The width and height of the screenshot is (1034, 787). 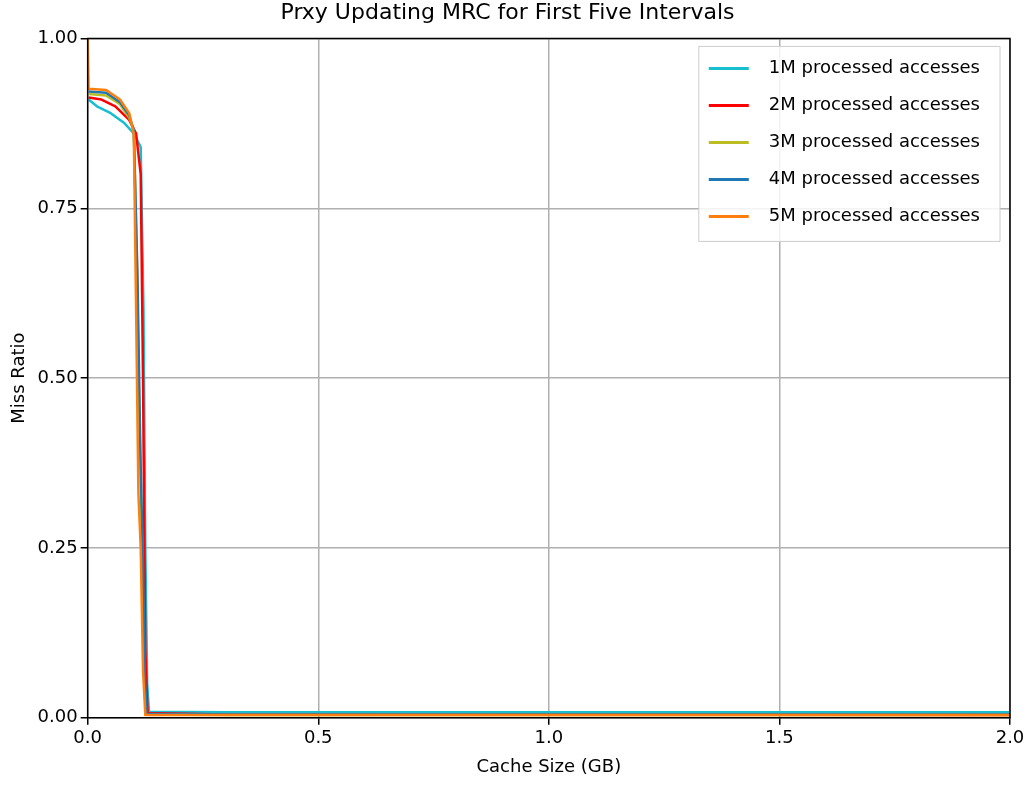 I want to click on x-axis-title: Cache Size (GB), so click(x=549, y=765).